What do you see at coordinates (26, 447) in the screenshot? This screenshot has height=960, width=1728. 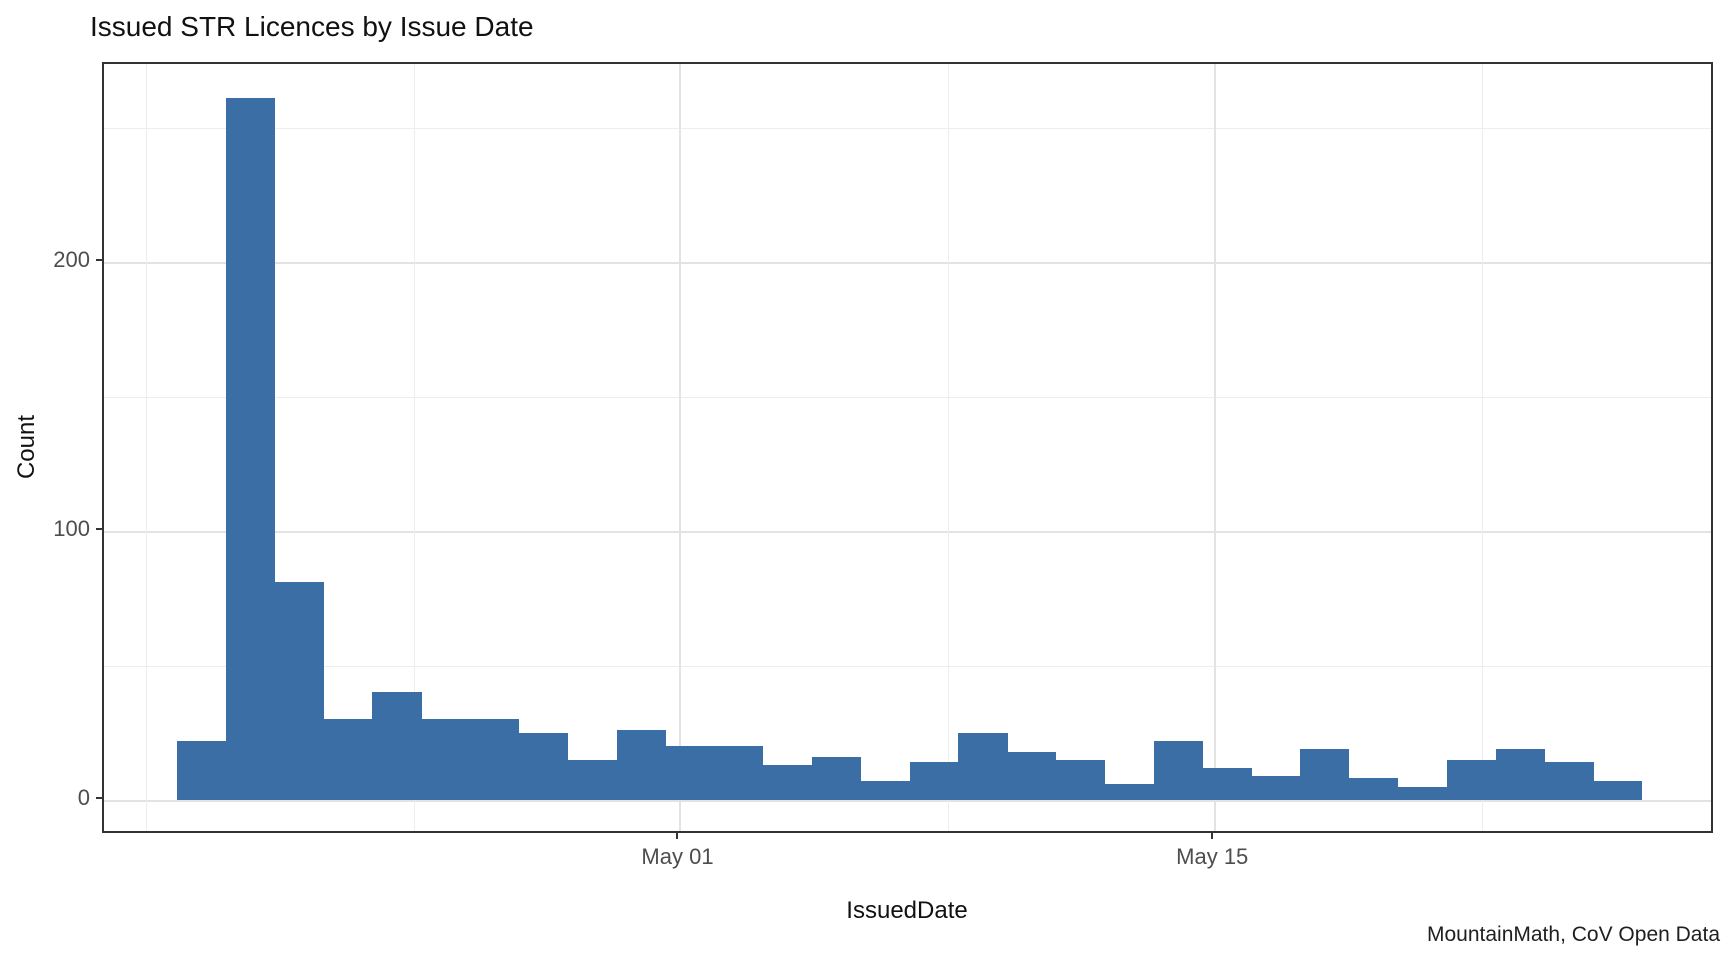 I see `y-axis-title: Count` at bounding box center [26, 447].